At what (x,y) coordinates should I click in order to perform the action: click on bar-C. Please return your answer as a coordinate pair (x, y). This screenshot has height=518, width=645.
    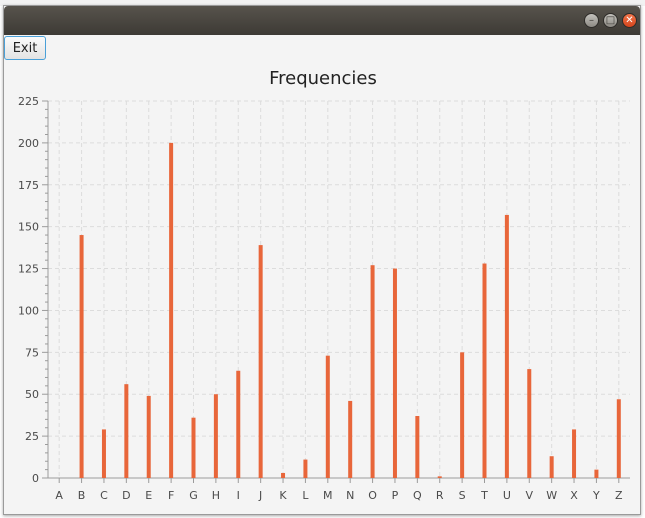
    Looking at the image, I should click on (103, 453).